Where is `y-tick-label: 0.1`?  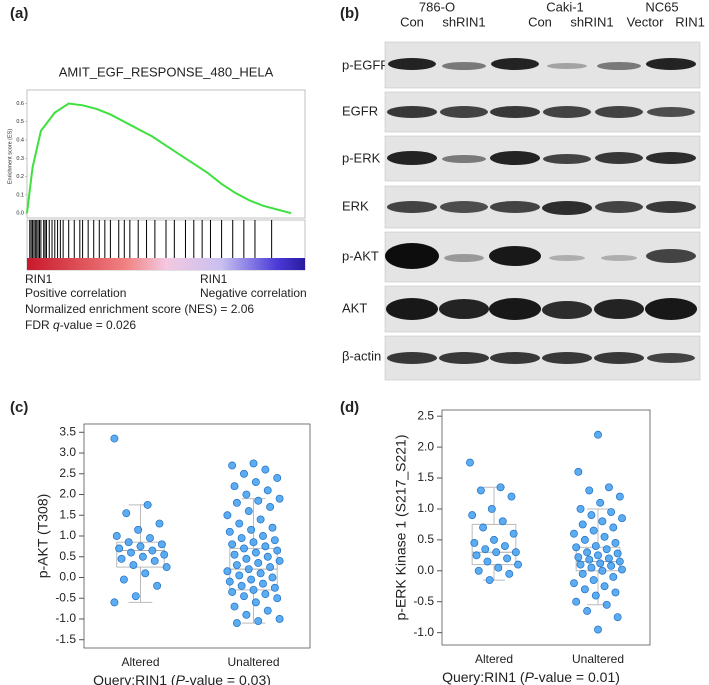
y-tick-label: 0.1 is located at coordinates (20, 195).